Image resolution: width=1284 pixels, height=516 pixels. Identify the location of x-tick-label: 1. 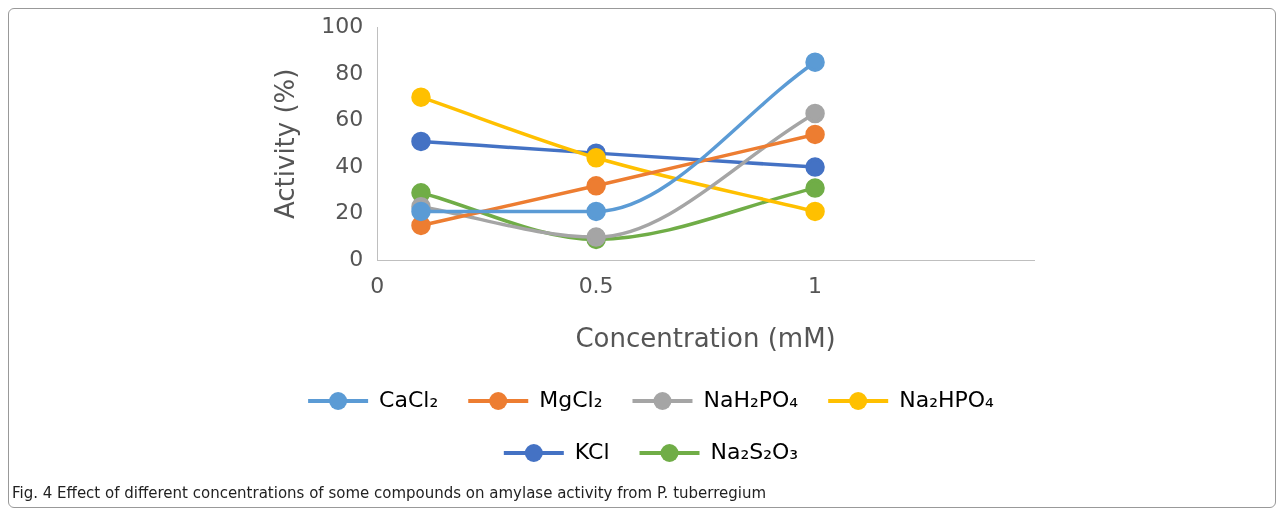
(815, 286).